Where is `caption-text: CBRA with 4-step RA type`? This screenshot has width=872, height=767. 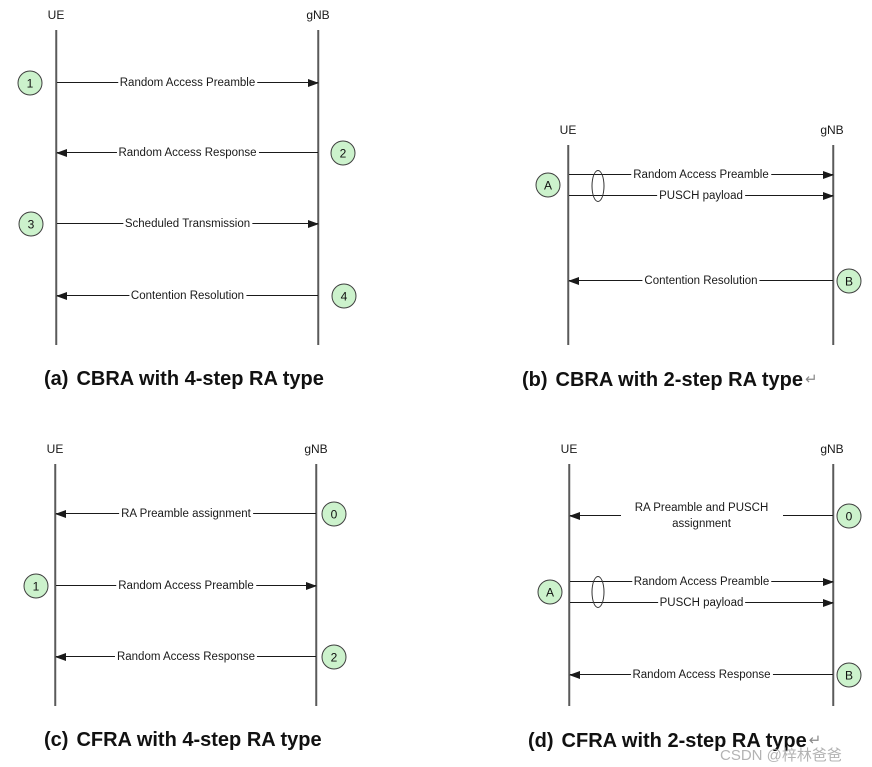
caption-text: CBRA with 4-step RA type is located at coordinates (200, 379).